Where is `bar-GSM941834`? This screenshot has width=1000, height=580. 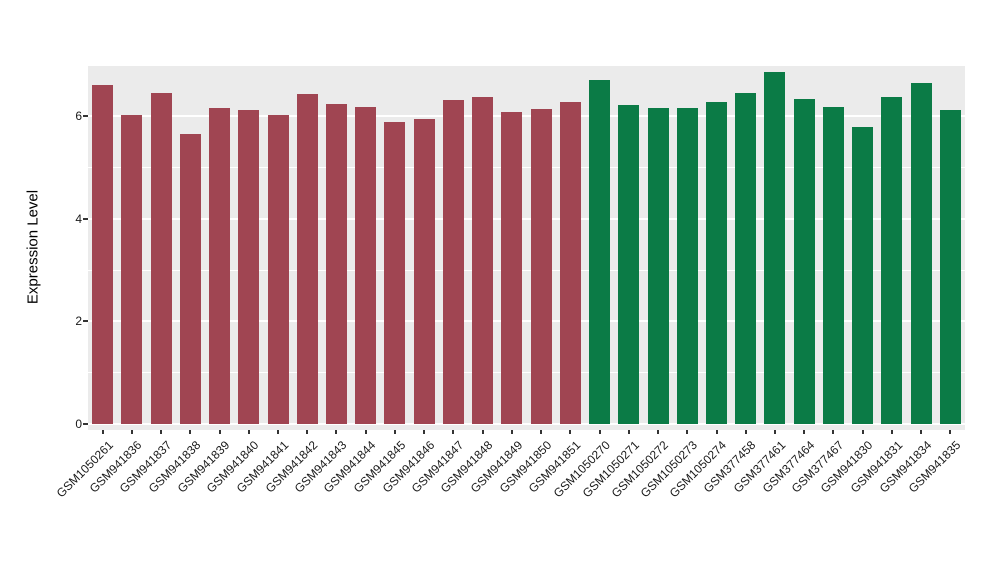
bar-GSM941834 is located at coordinates (921, 253).